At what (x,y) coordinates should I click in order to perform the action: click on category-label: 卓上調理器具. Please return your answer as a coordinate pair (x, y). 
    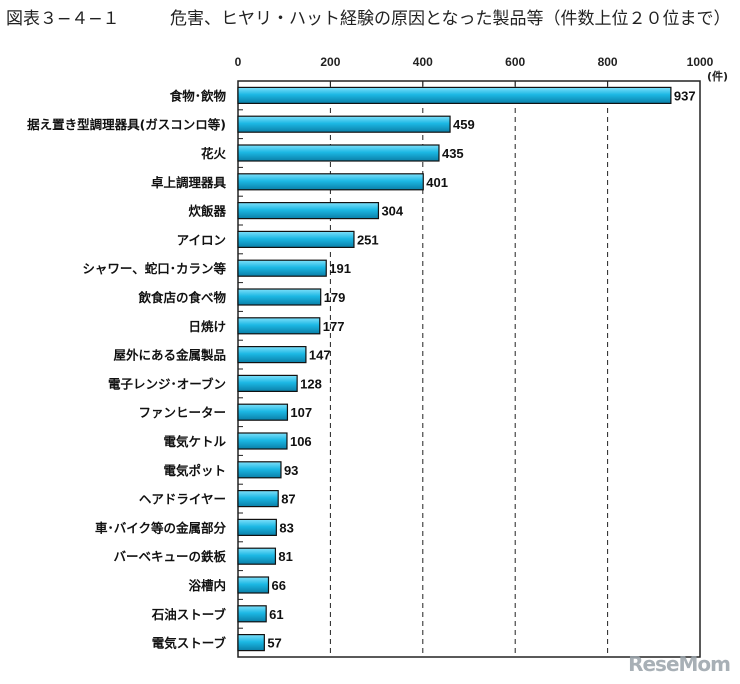
    Looking at the image, I should click on (189, 182).